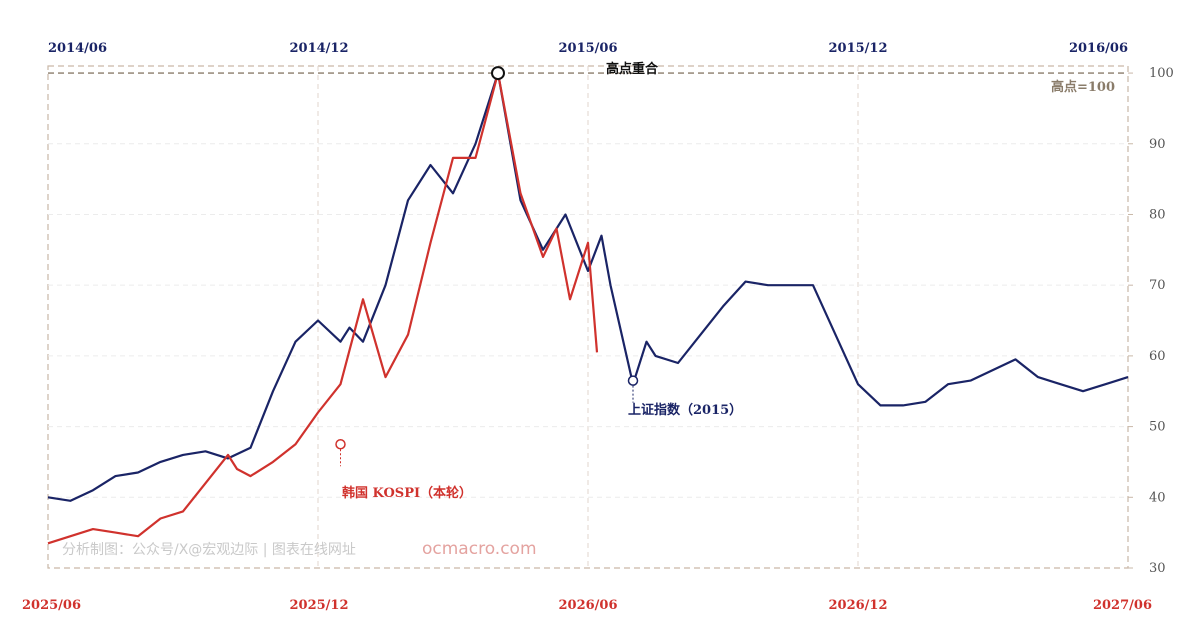 The image size is (1199, 629). I want to click on series-label-kospi: 韩国 KOSPI（本轮）, so click(407, 493).